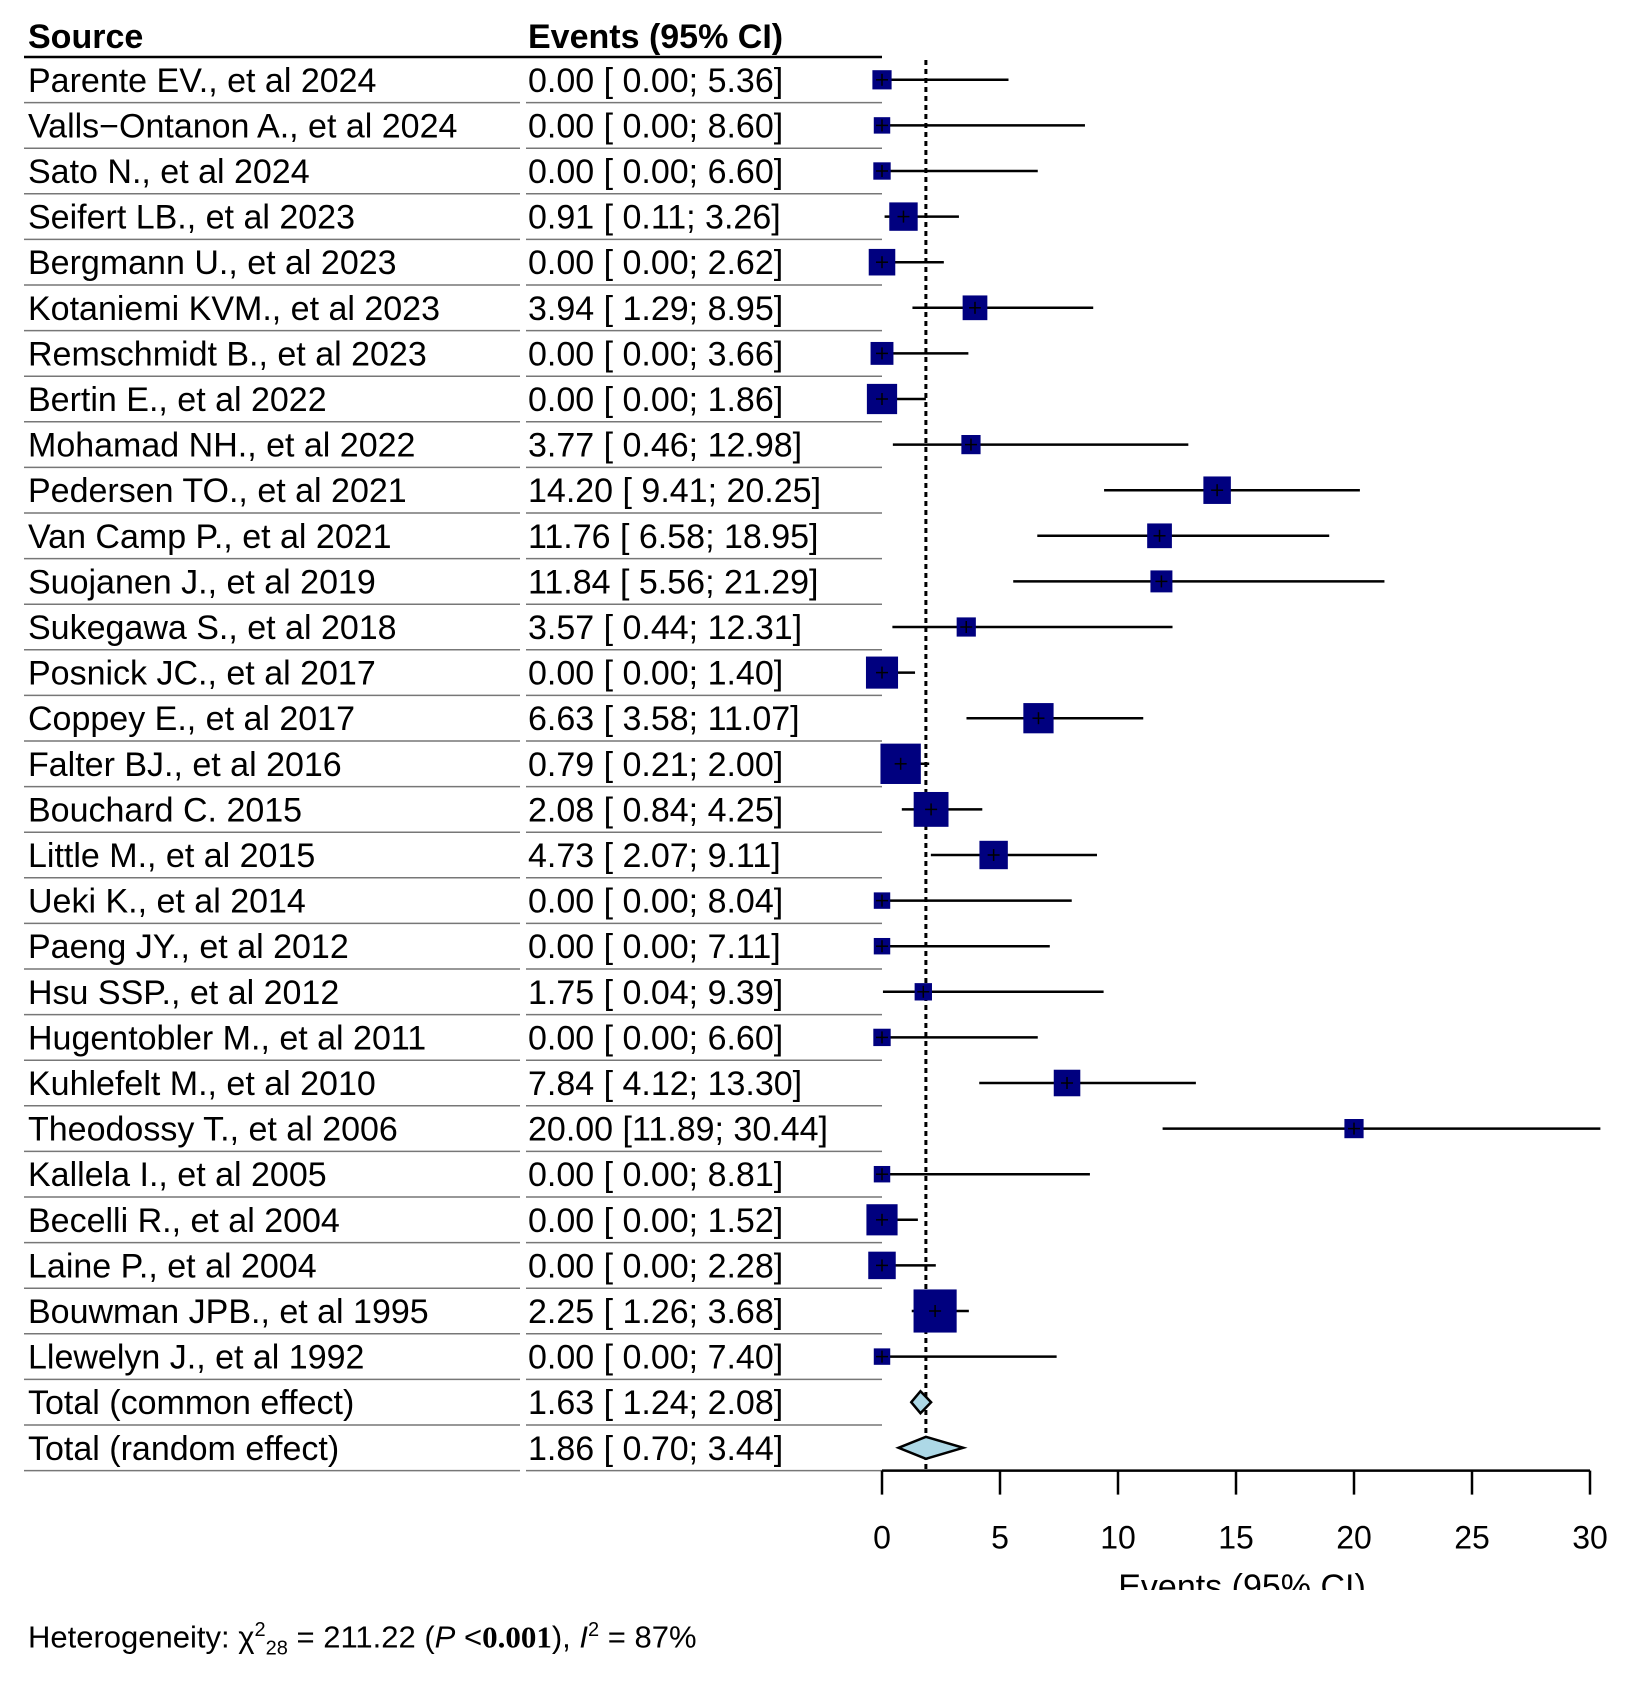  Describe the element at coordinates (177, 1175) in the screenshot. I see `row-source-label: Kallela I., et al 2005` at that location.